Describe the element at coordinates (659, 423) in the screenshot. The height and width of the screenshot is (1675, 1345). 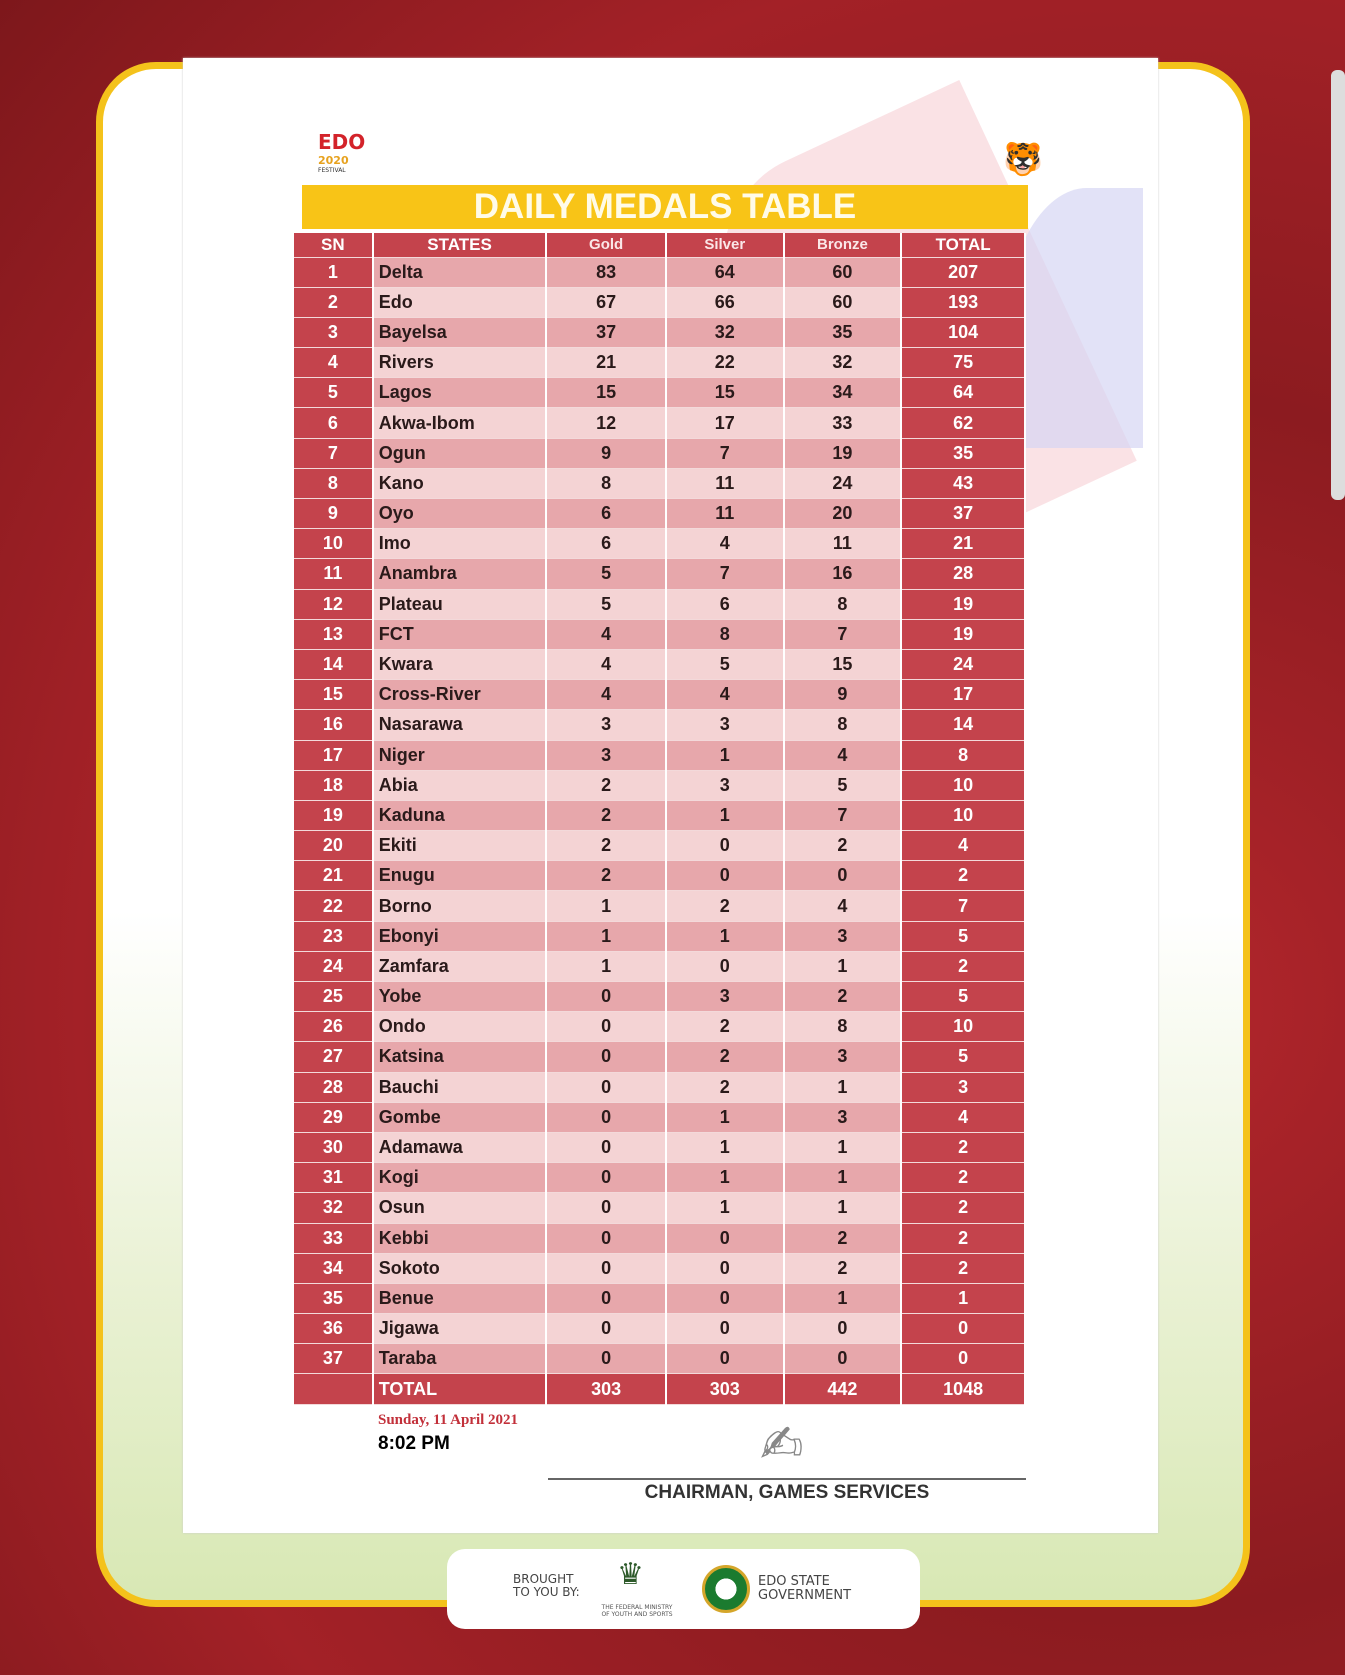
I see `table-row: 6 Akwa-Ibom 12 17 33 62` at that location.